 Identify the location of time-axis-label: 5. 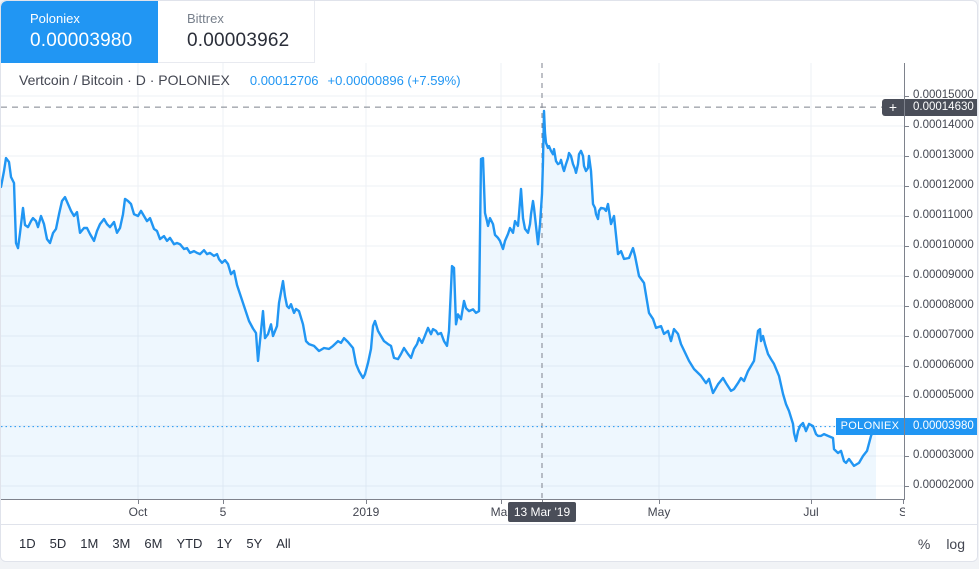
(223, 512).